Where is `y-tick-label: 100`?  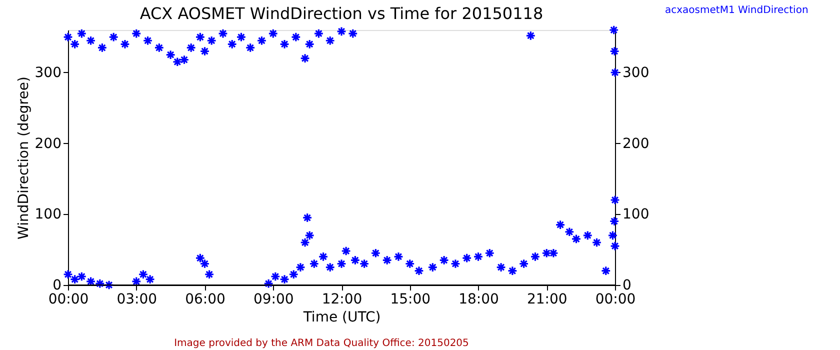
y-tick-label: 100 is located at coordinates (48, 214).